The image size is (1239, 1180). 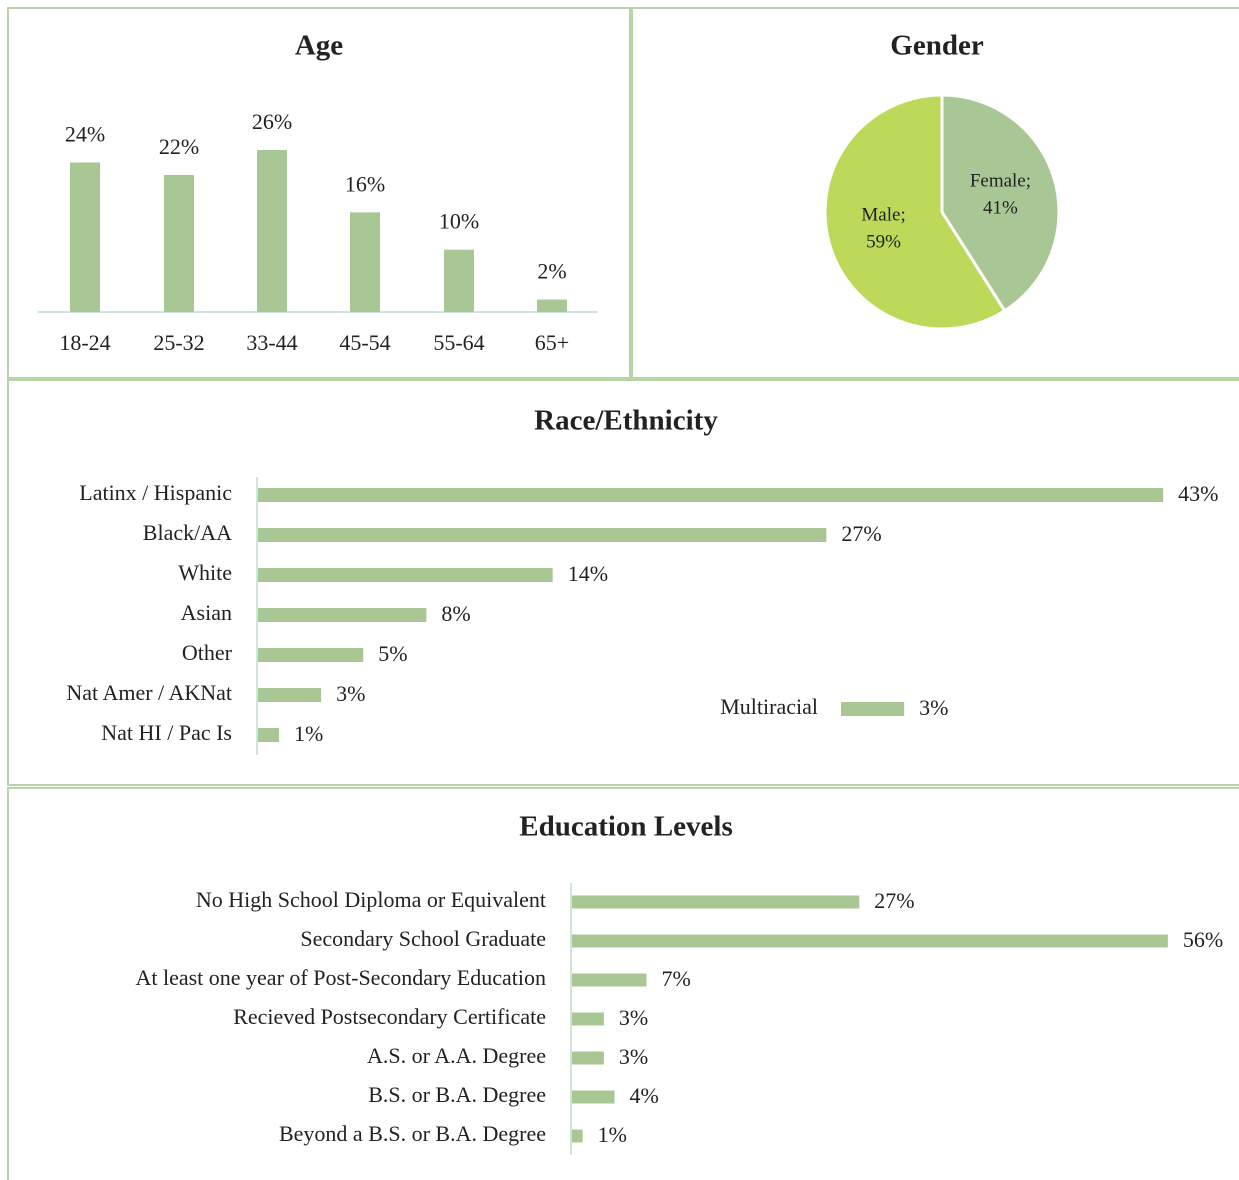 What do you see at coordinates (389, 1016) in the screenshot?
I see `y-tick-label: Recieved Postsecondary Certificate` at bounding box center [389, 1016].